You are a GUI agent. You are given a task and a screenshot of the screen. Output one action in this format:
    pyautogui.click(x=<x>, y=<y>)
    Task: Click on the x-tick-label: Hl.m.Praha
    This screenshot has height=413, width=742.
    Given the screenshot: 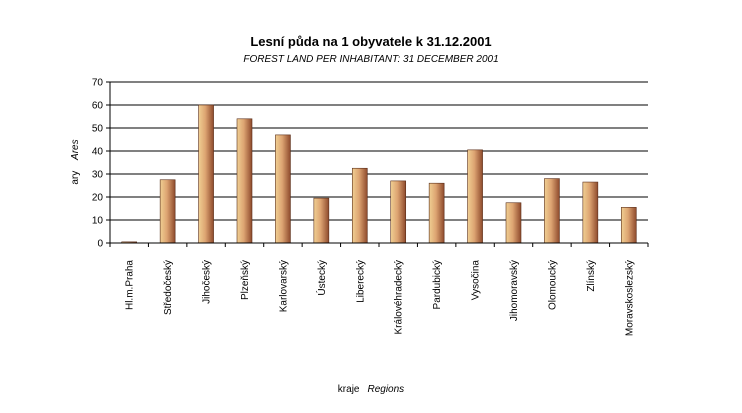 What is the action you would take?
    pyautogui.click(x=130, y=285)
    